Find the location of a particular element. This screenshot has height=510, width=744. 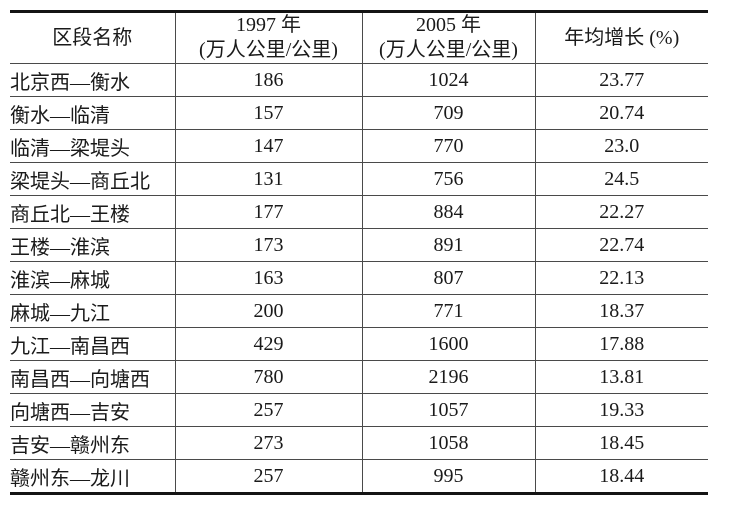

value-2005-cell: 770 is located at coordinates (448, 146).